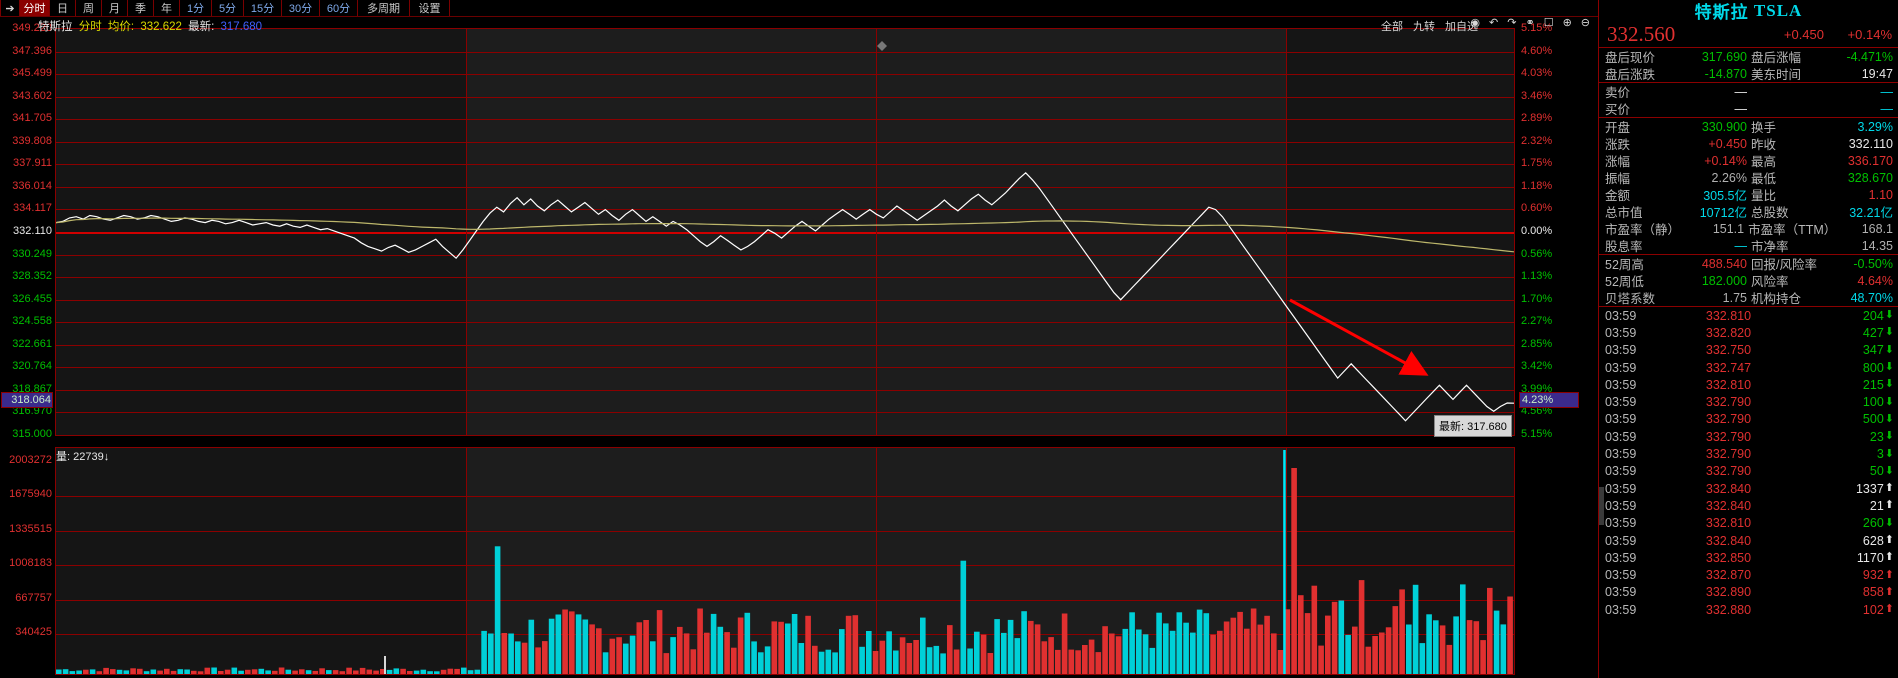 The width and height of the screenshot is (1898, 678). What do you see at coordinates (1630, 75) in the screenshot?
I see `quote-label: 盘后涨跌` at bounding box center [1630, 75].